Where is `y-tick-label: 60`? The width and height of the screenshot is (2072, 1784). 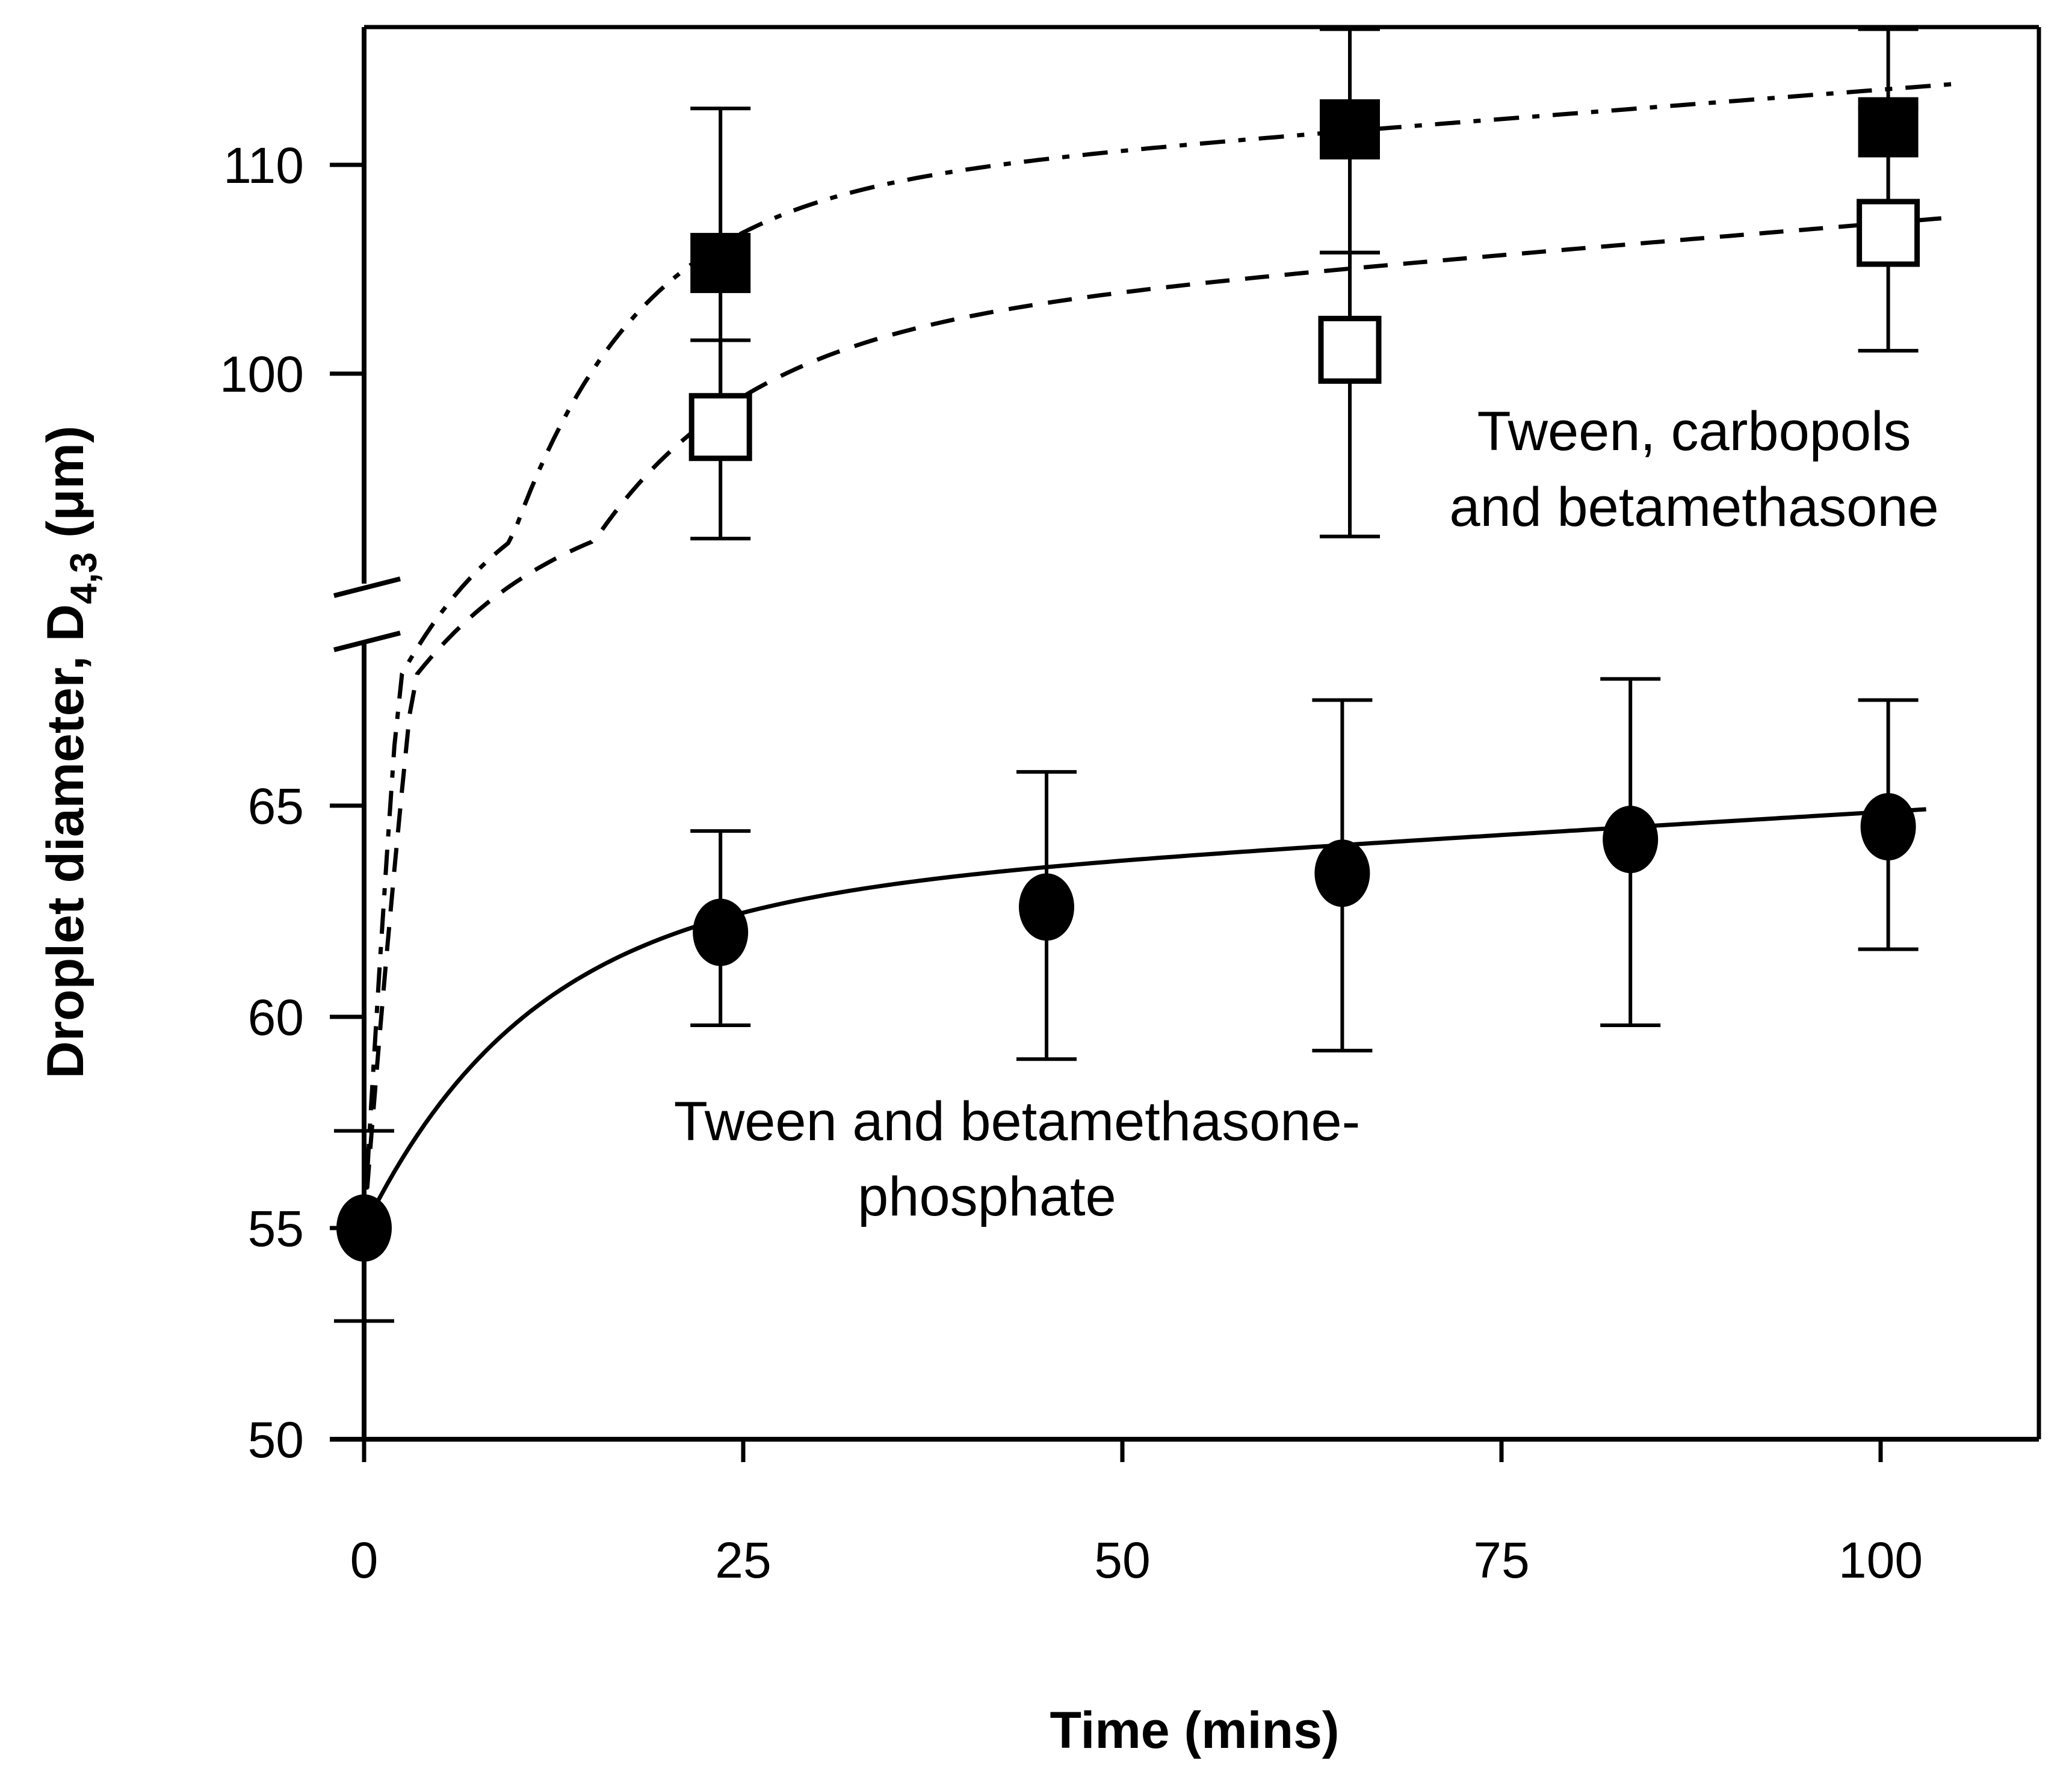 y-tick-label: 60 is located at coordinates (276, 1017).